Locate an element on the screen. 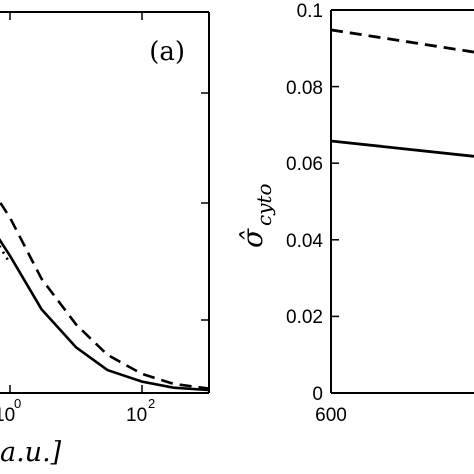 The image size is (474, 474). panel-b-x-tick-label-0: 600 is located at coordinates (331, 415).